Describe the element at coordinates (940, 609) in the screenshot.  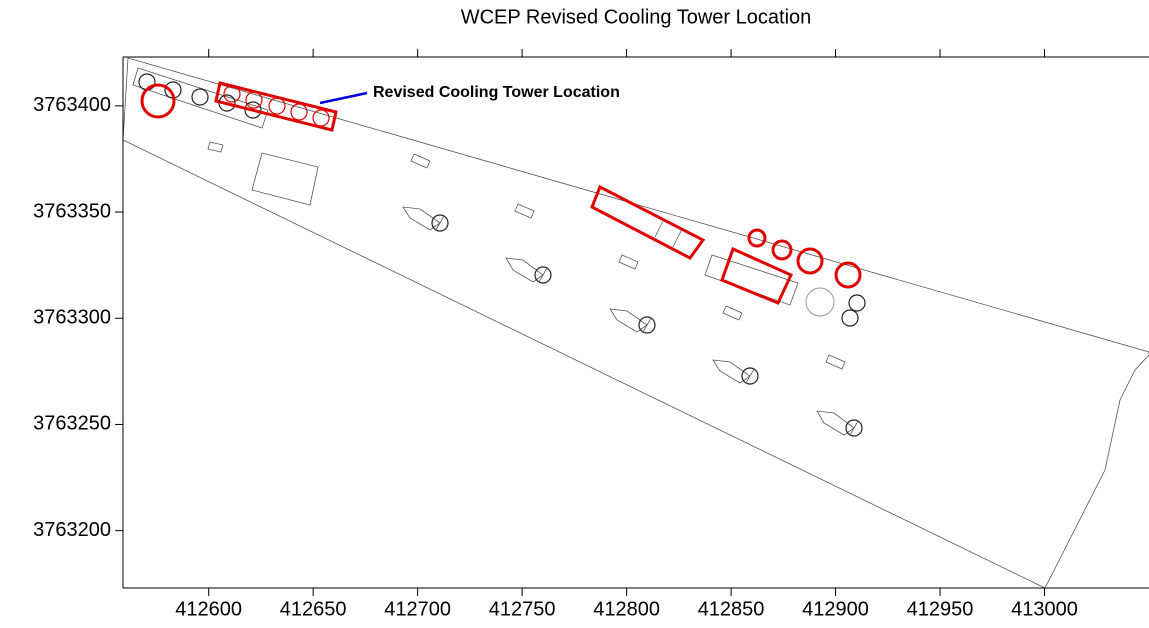
I see `x-tick-label: 412950` at that location.